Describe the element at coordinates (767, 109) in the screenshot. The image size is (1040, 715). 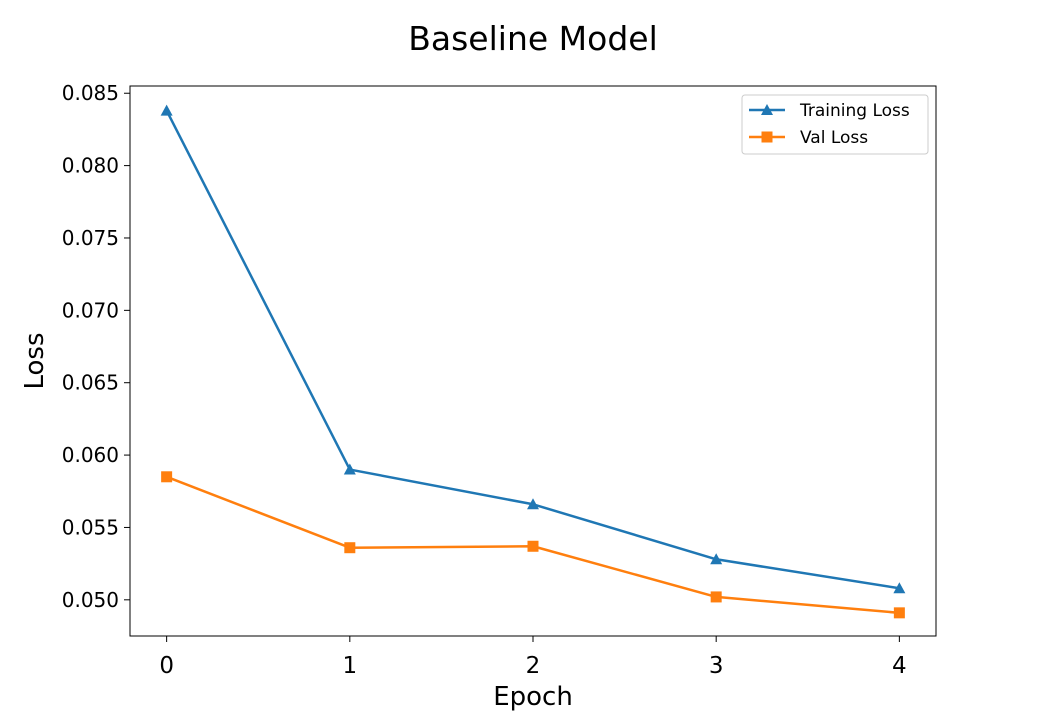
I see `legend-marker-training-loss` at that location.